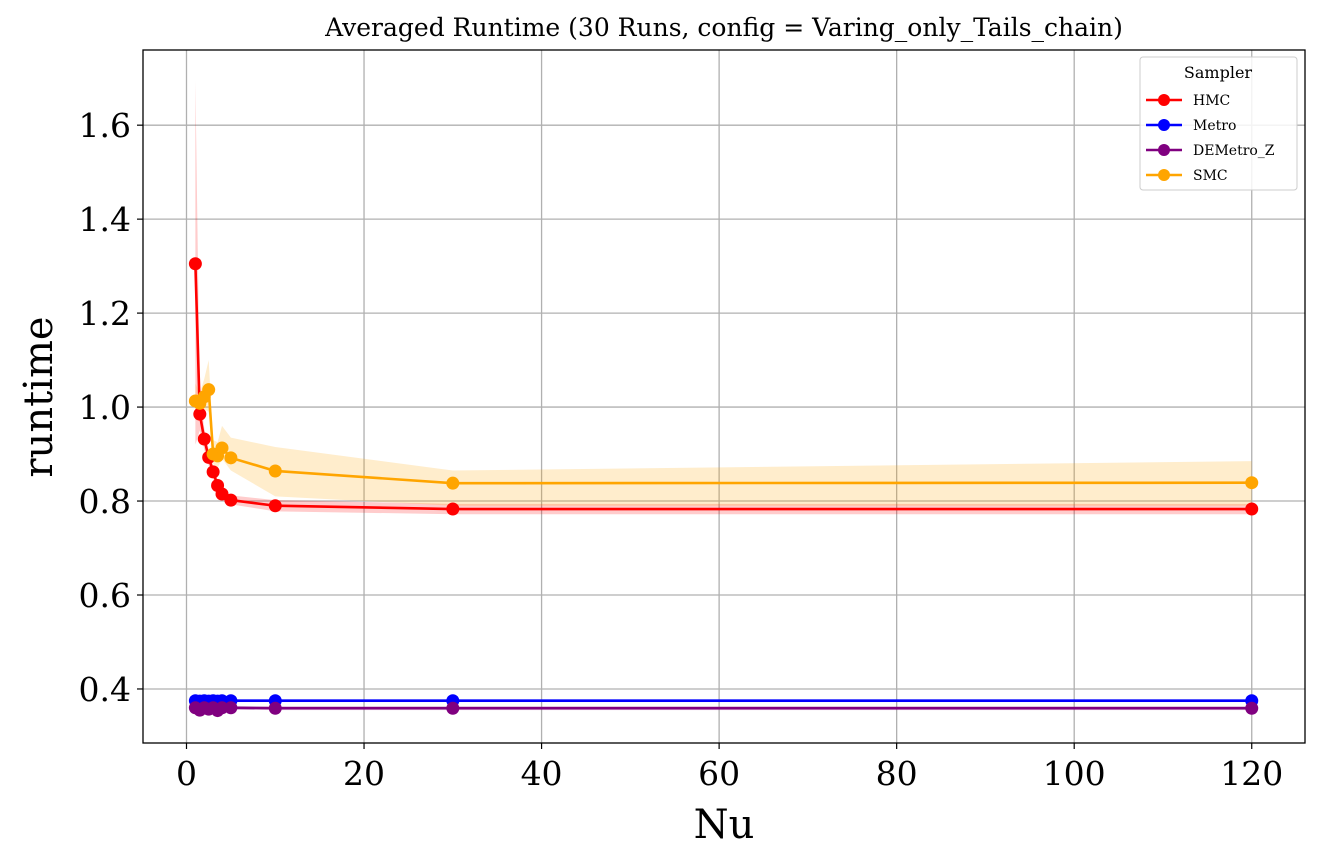  I want to click on legend-item-demetro-z: DEMetro_Z, so click(1210, 151).